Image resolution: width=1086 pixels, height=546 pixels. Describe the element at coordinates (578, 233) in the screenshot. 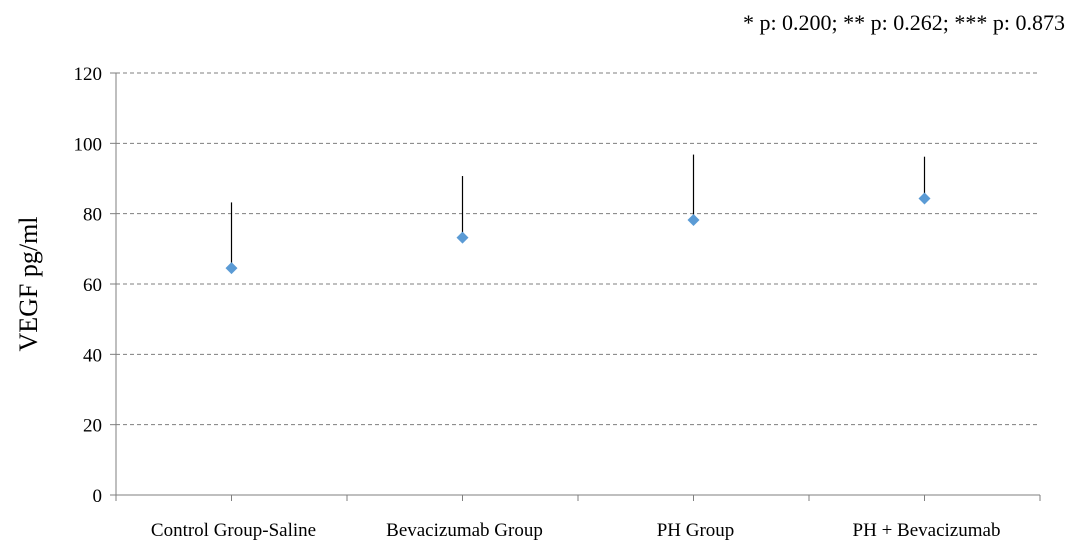

I see `data-points` at that location.